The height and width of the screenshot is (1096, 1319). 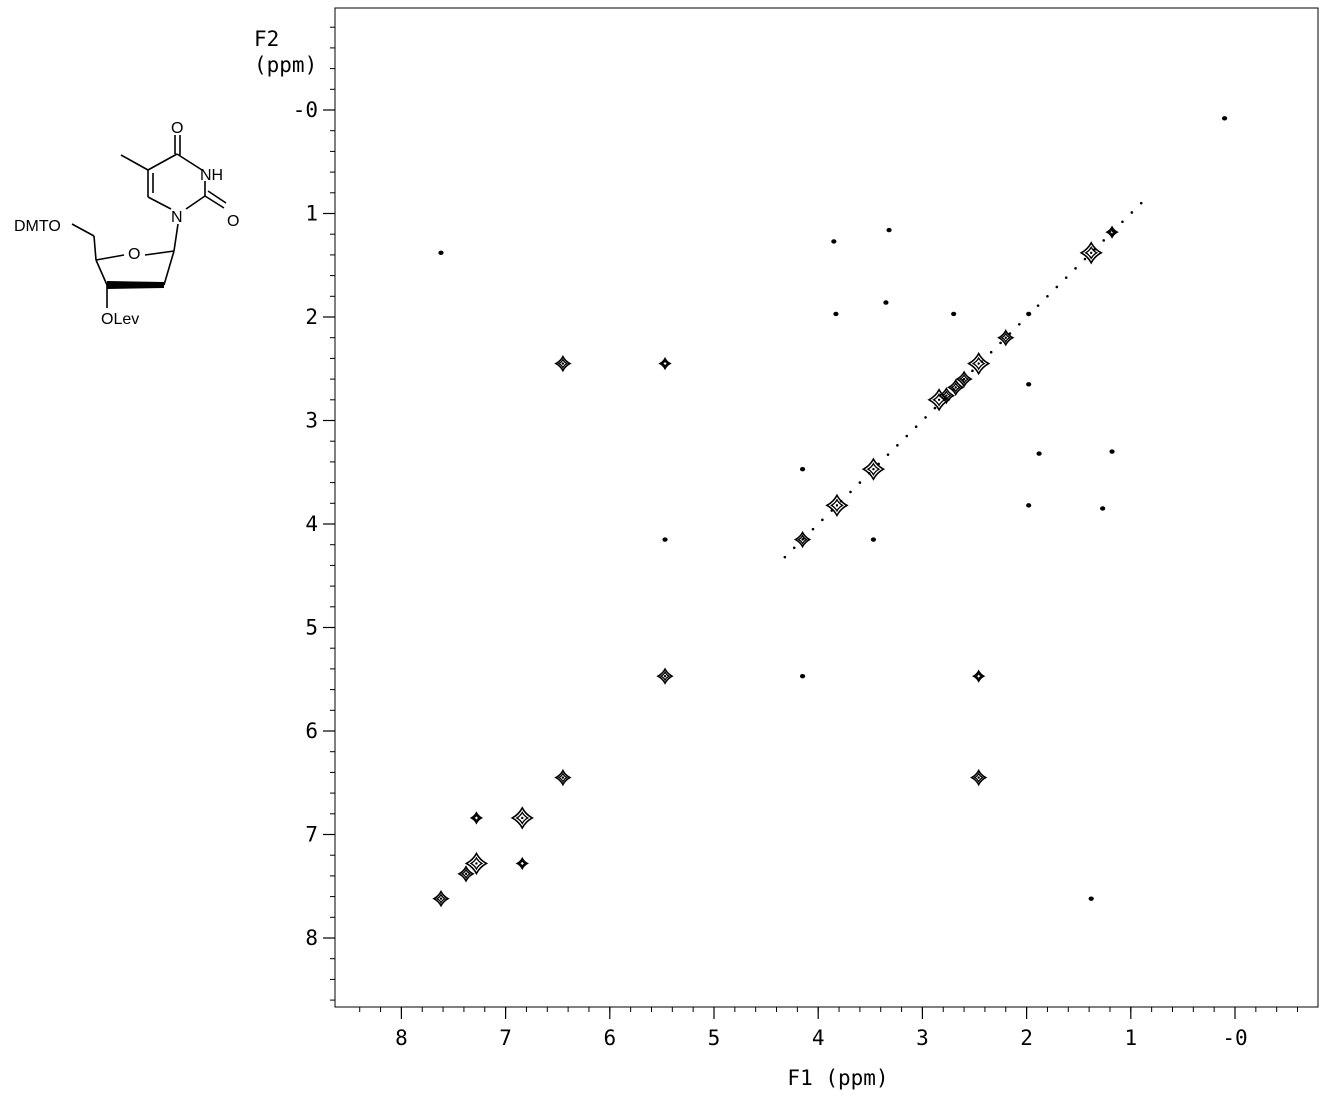 What do you see at coordinates (177, 217) in the screenshot?
I see `atom-label-n: N` at bounding box center [177, 217].